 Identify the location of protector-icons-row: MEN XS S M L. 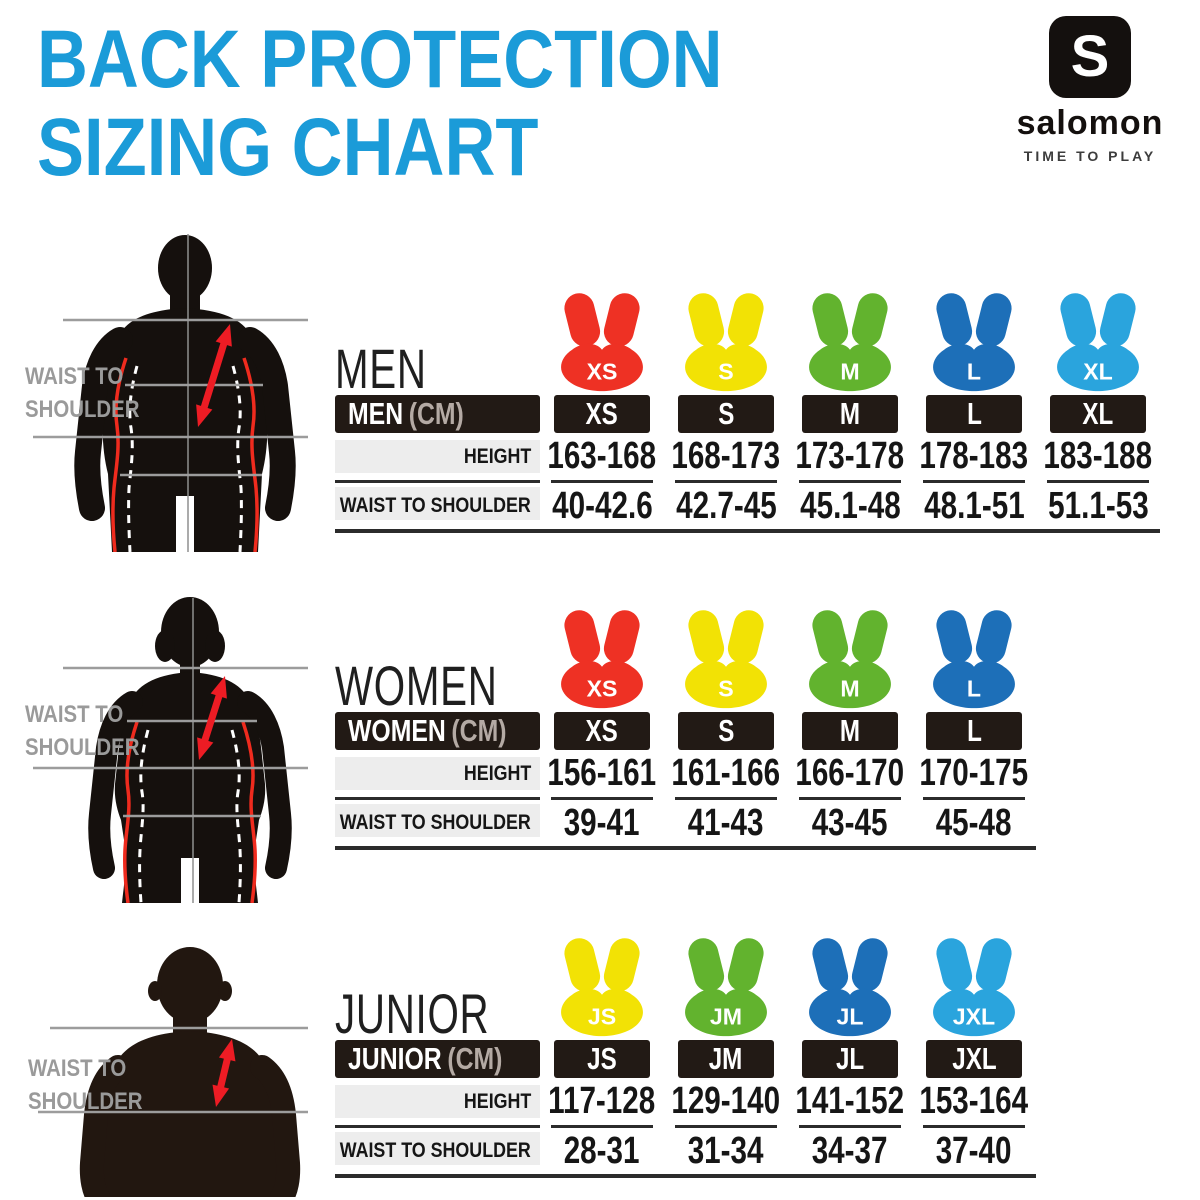
(747, 340).